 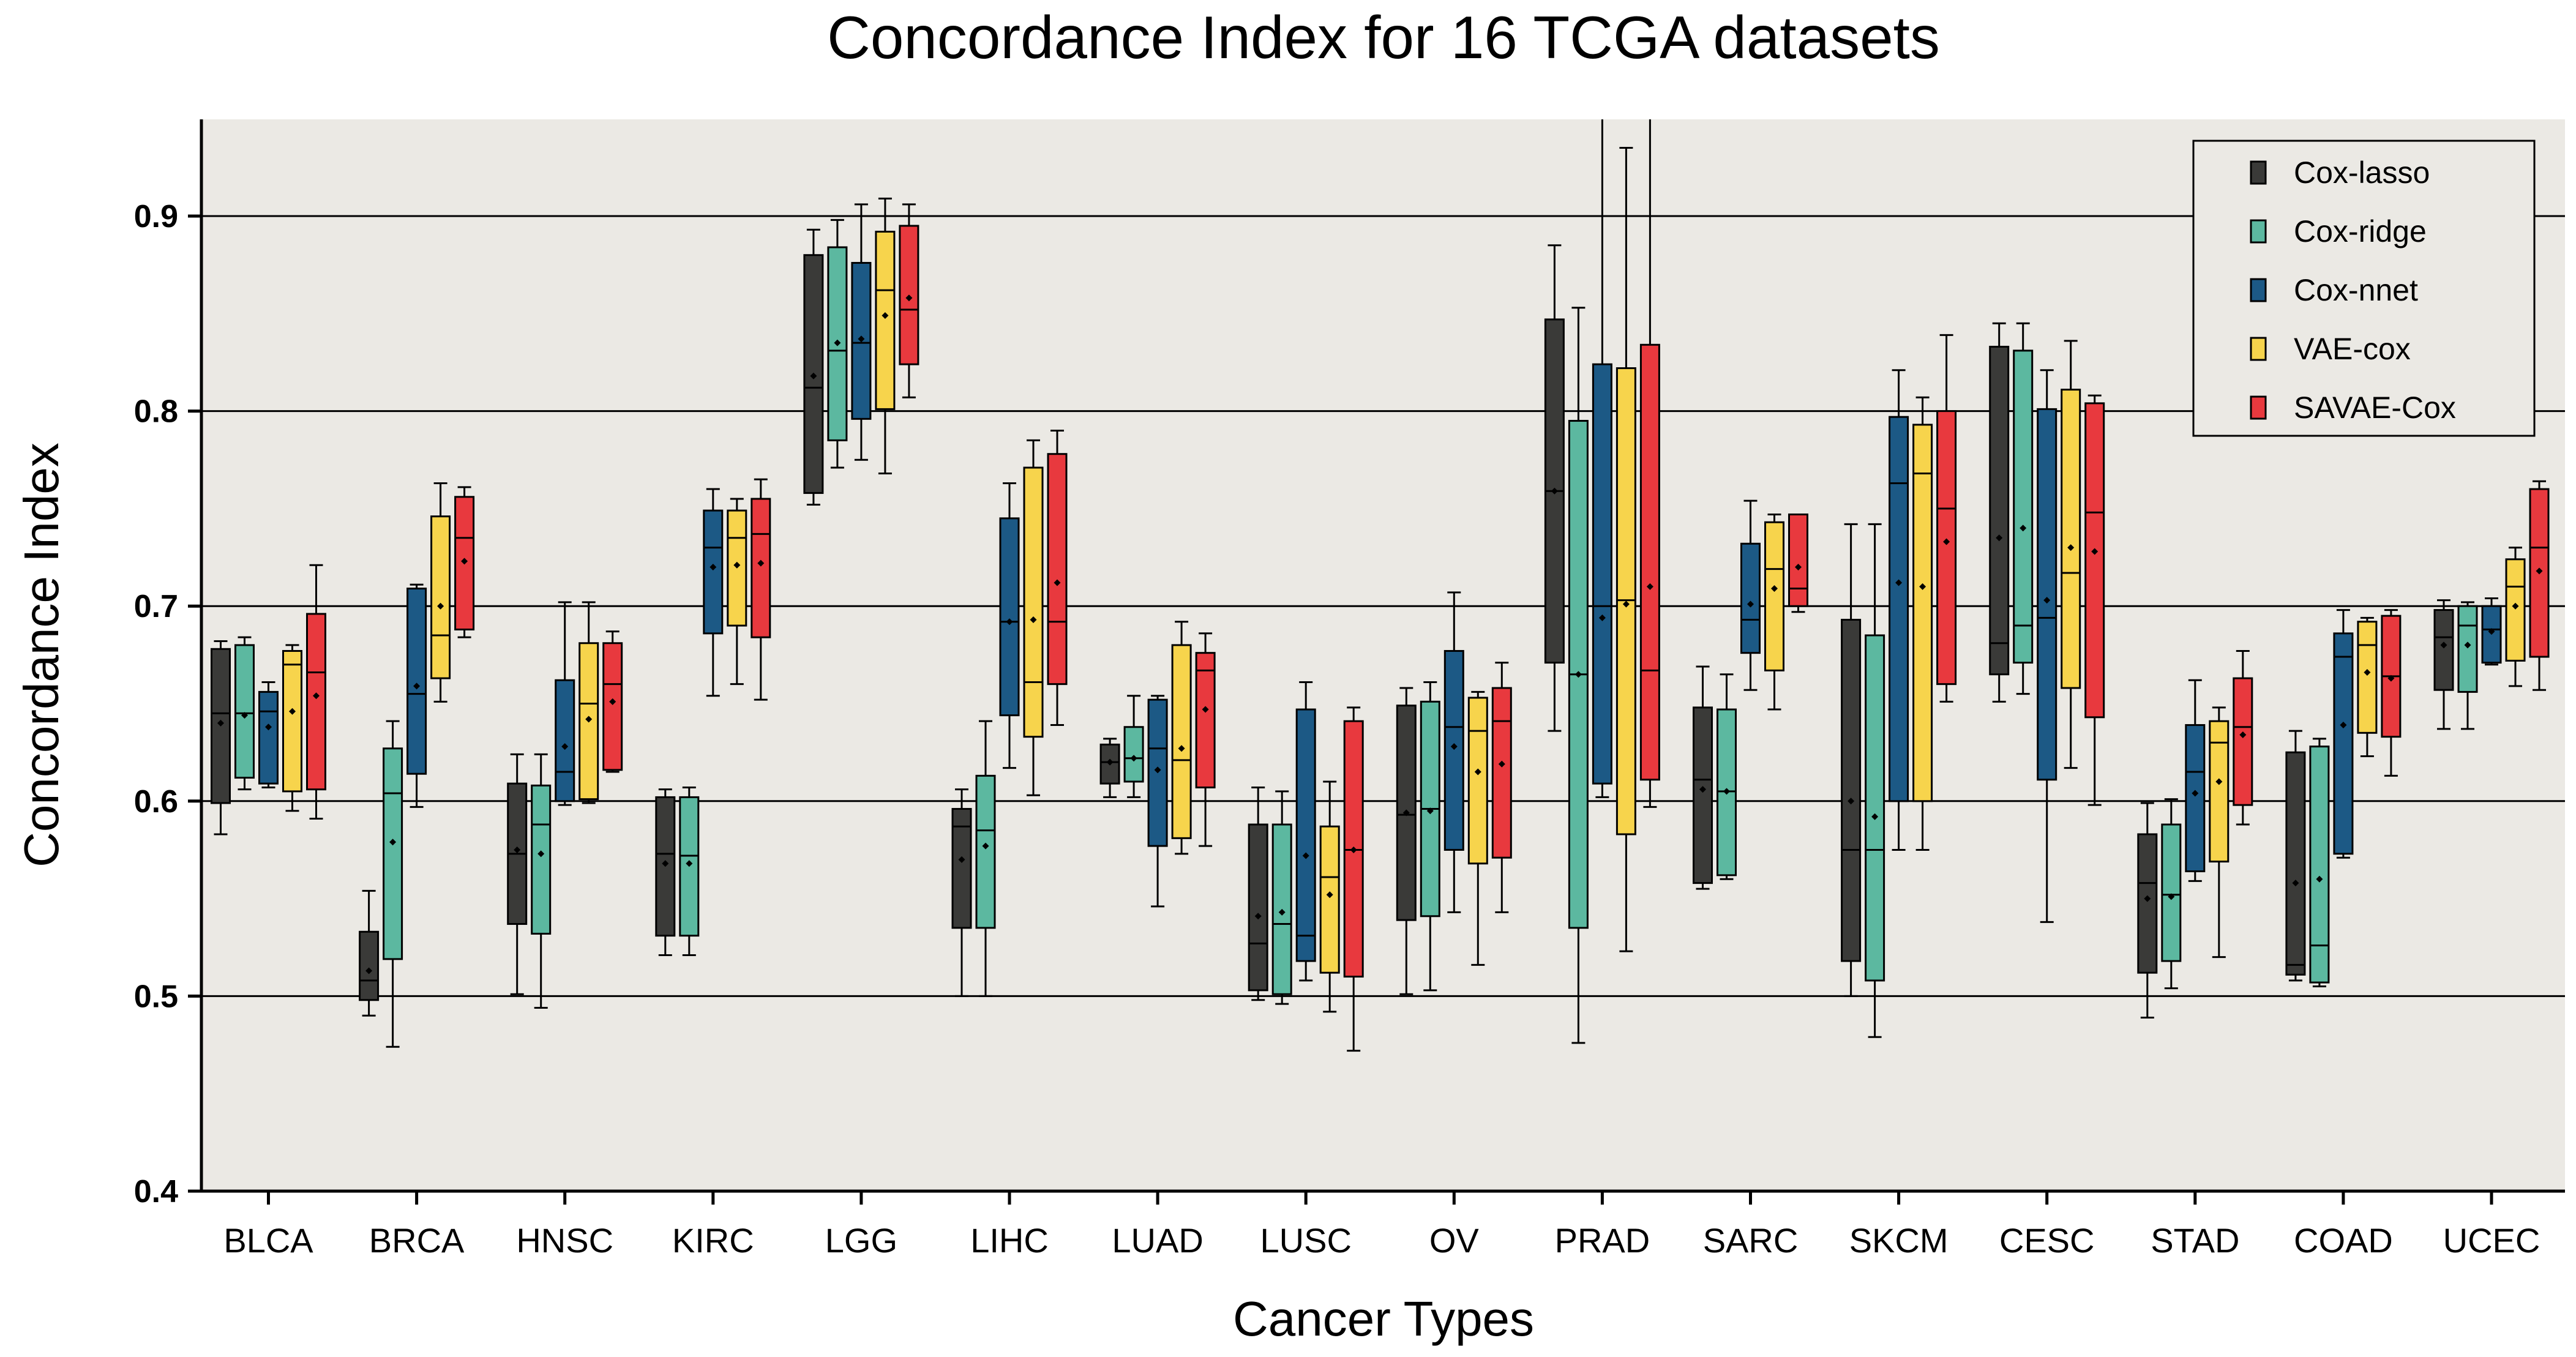 What do you see at coordinates (417, 1240) in the screenshot?
I see `x-tick-label: BRCA` at bounding box center [417, 1240].